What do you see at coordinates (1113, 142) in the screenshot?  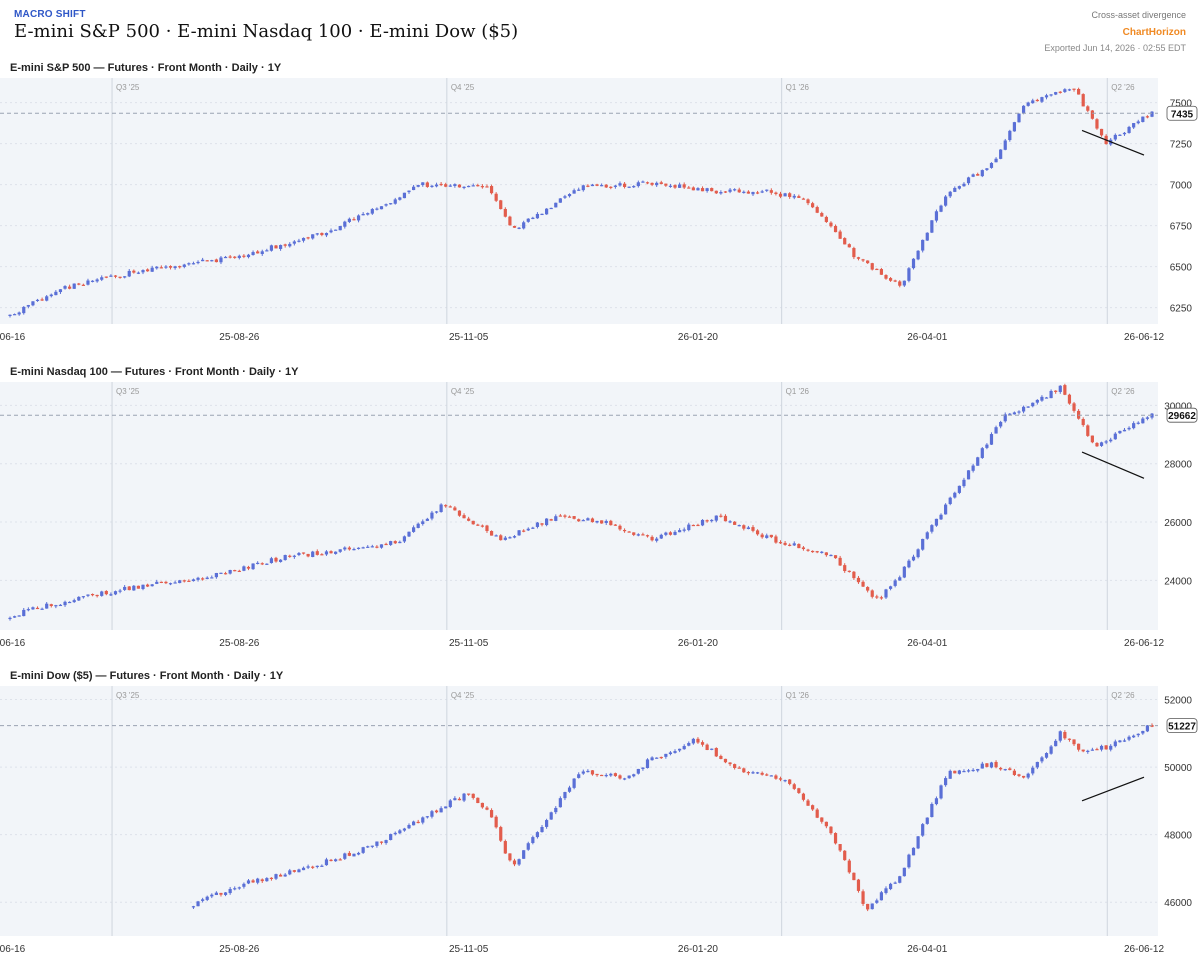 I see `divergence-trend-line` at bounding box center [1113, 142].